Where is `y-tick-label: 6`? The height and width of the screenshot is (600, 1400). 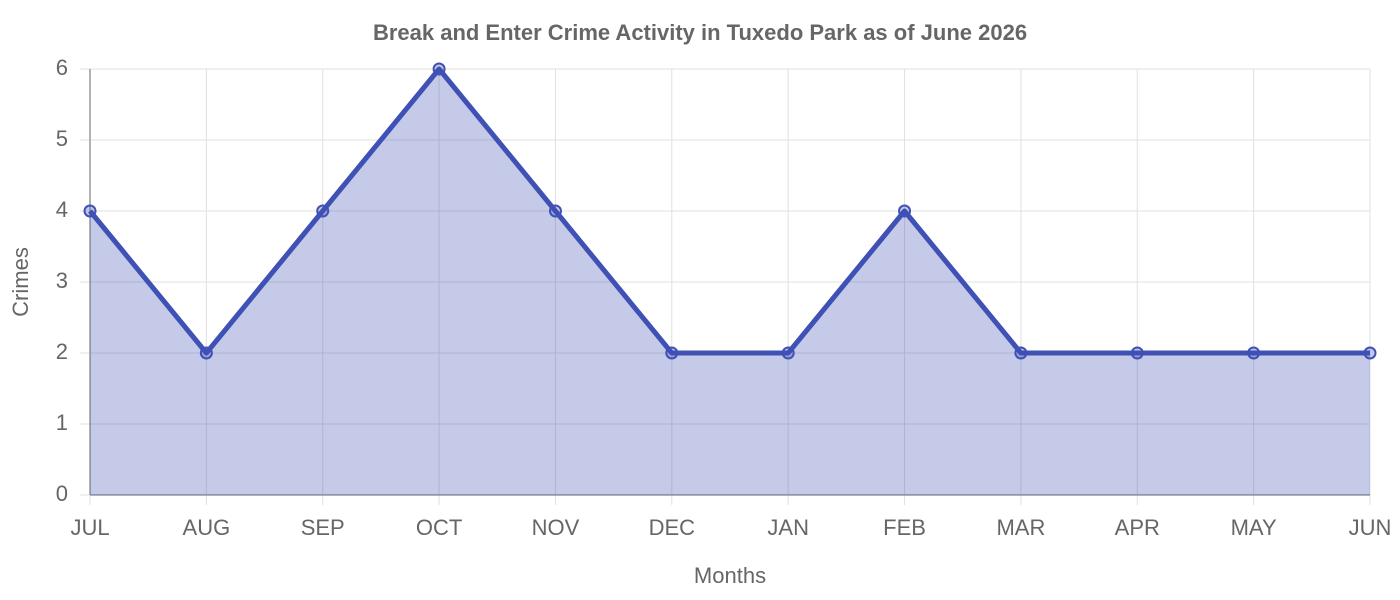
y-tick-label: 6 is located at coordinates (62, 67).